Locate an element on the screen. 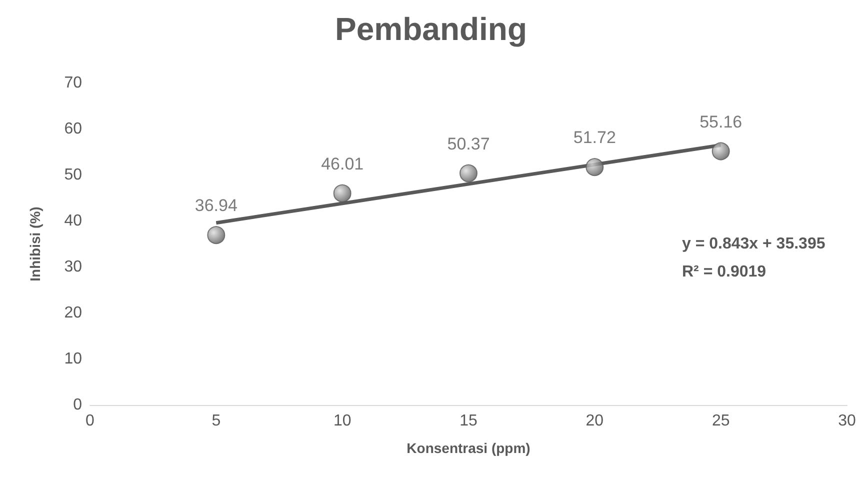 The image size is (862, 487). y-axis-title: Inhibisi (%) is located at coordinates (35, 244).